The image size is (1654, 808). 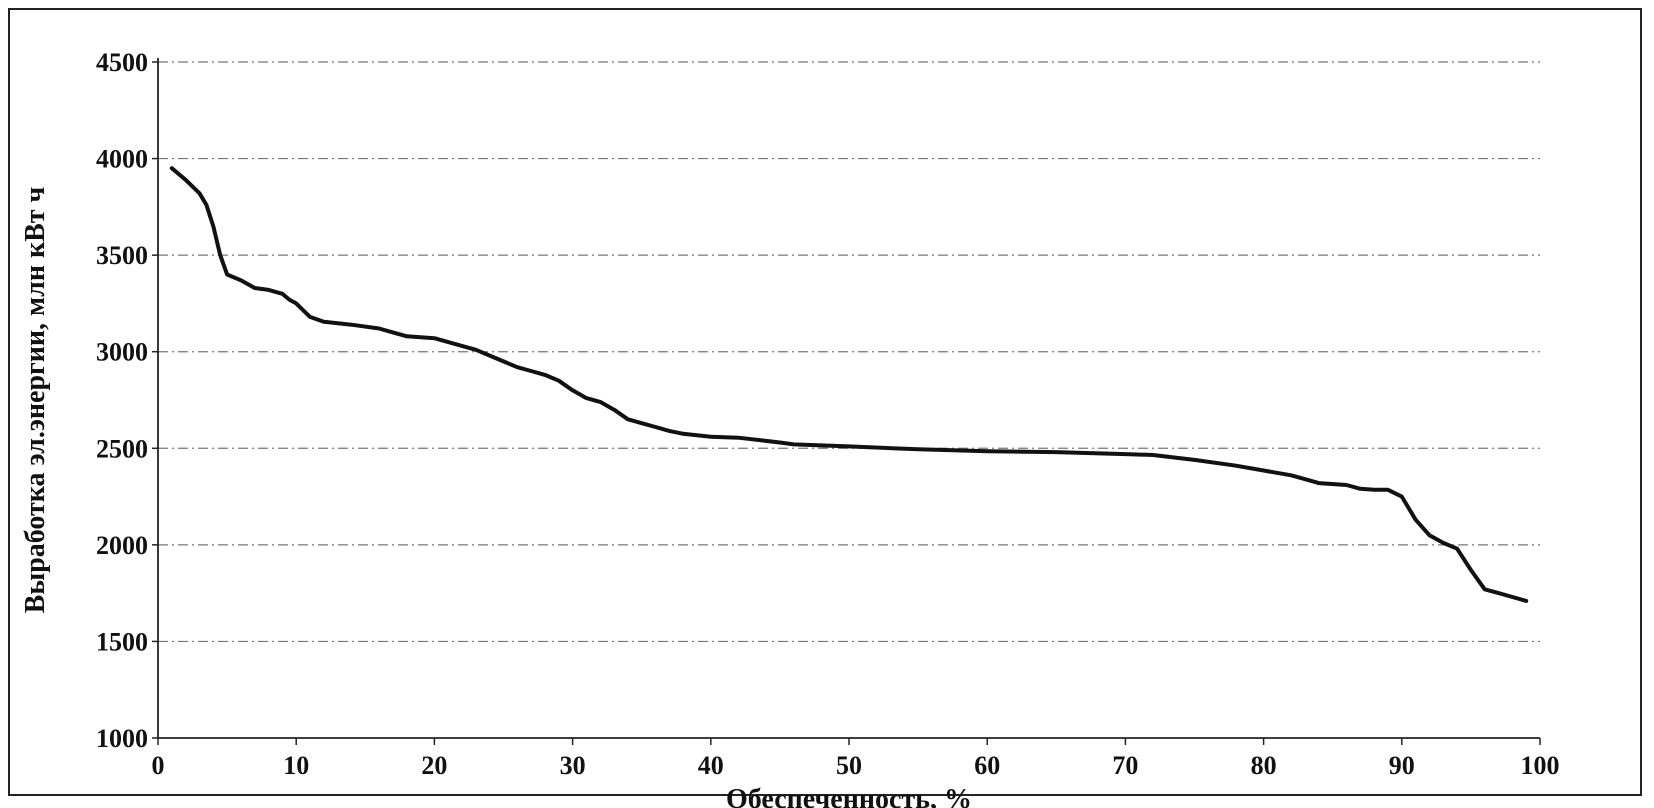 What do you see at coordinates (122, 400) in the screenshot?
I see `y-tick-labels: 1000 1500 2000 2500 3000 3500 4000 4500` at bounding box center [122, 400].